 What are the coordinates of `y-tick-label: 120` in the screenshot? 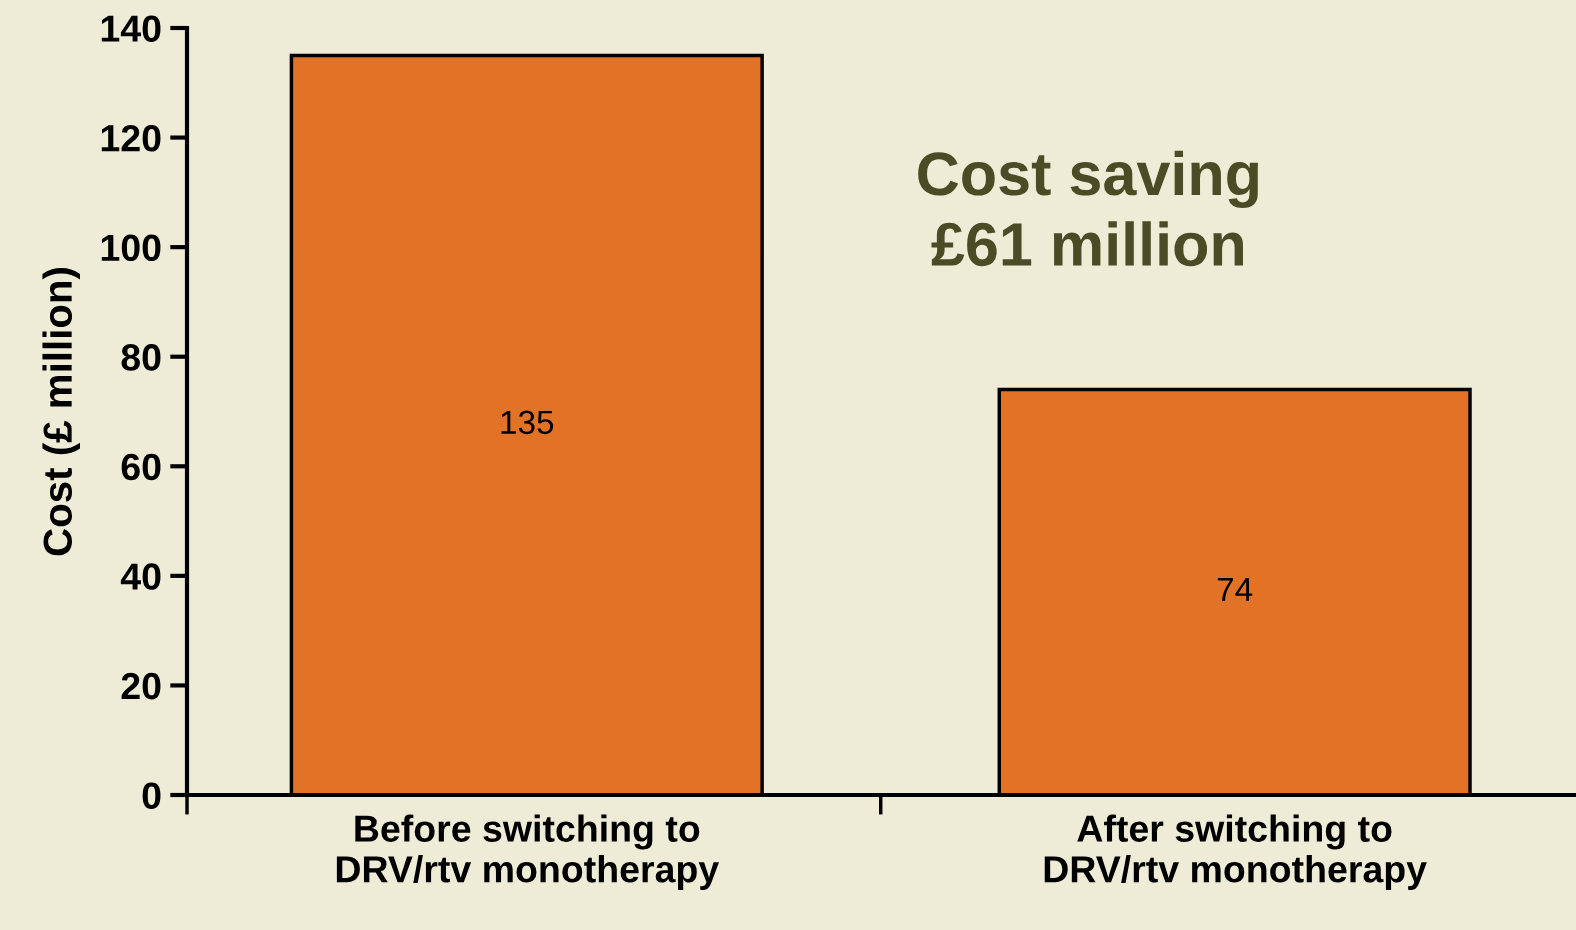 It's located at (131, 138).